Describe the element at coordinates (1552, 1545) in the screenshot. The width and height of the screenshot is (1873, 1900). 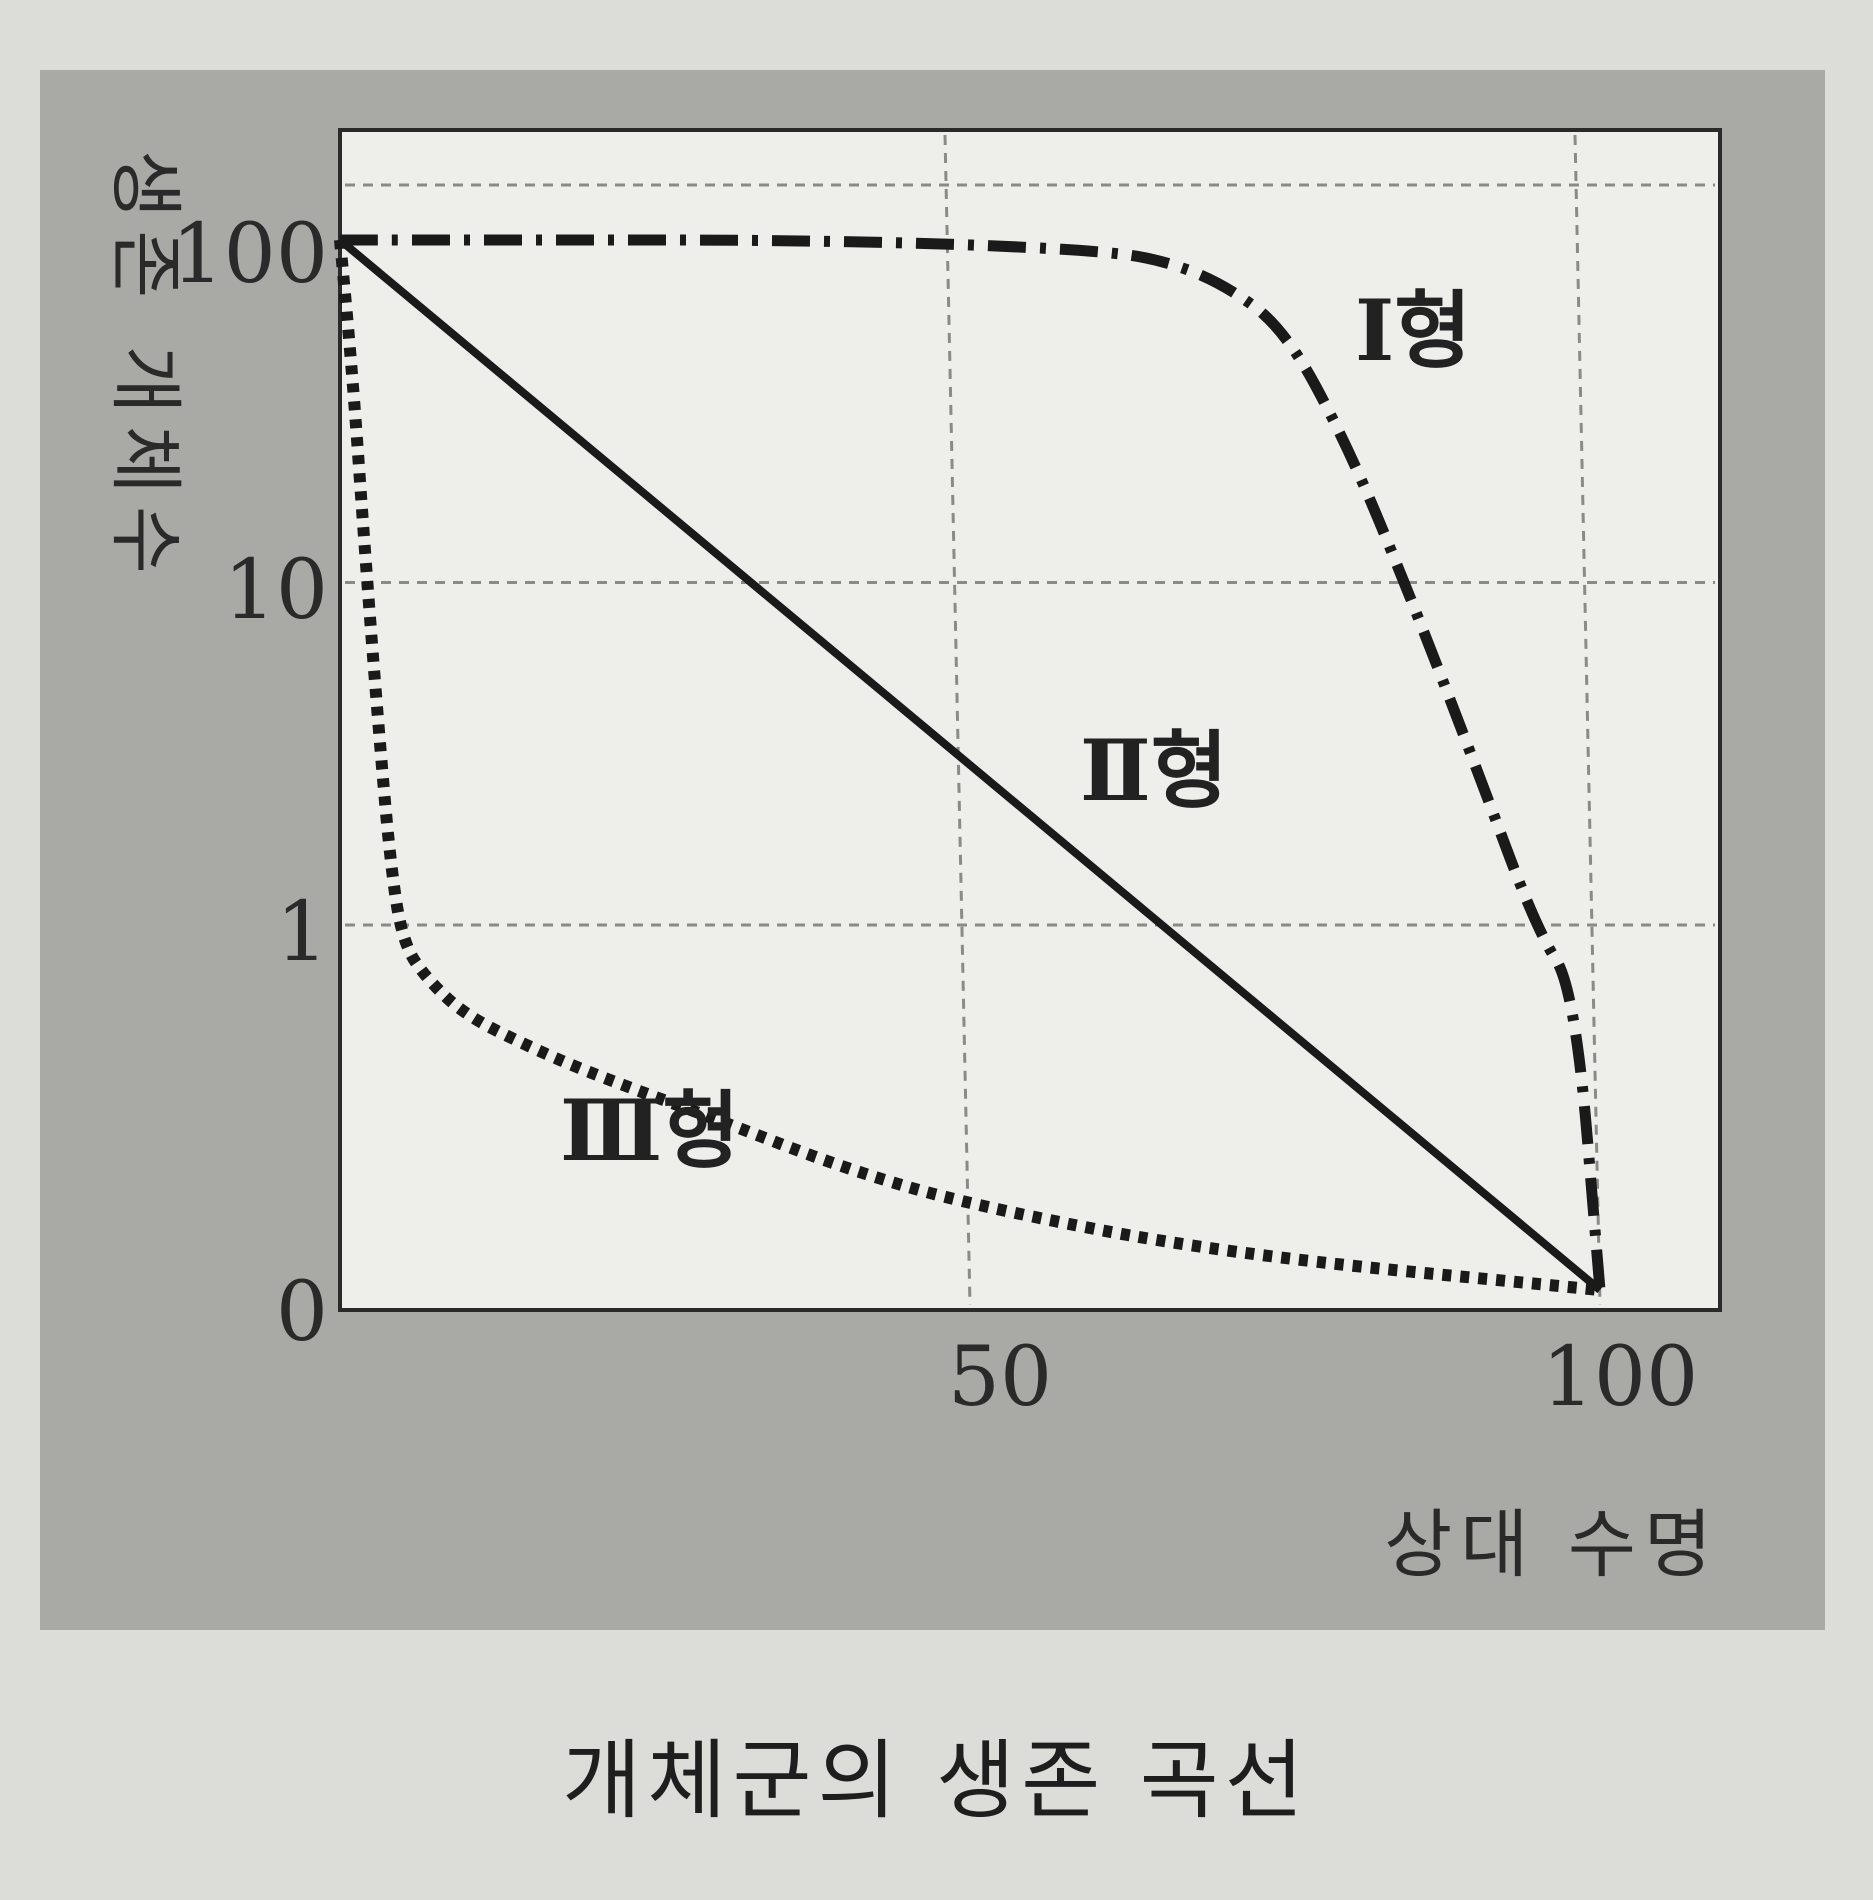
I see `x-axis-title: 상대 수명` at that location.